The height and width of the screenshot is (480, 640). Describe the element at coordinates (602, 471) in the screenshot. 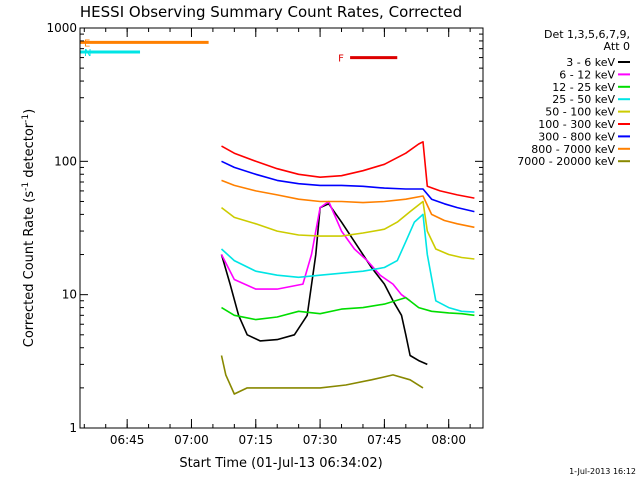

I see `footer-date: 1-Jul-2013 16:12` at that location.